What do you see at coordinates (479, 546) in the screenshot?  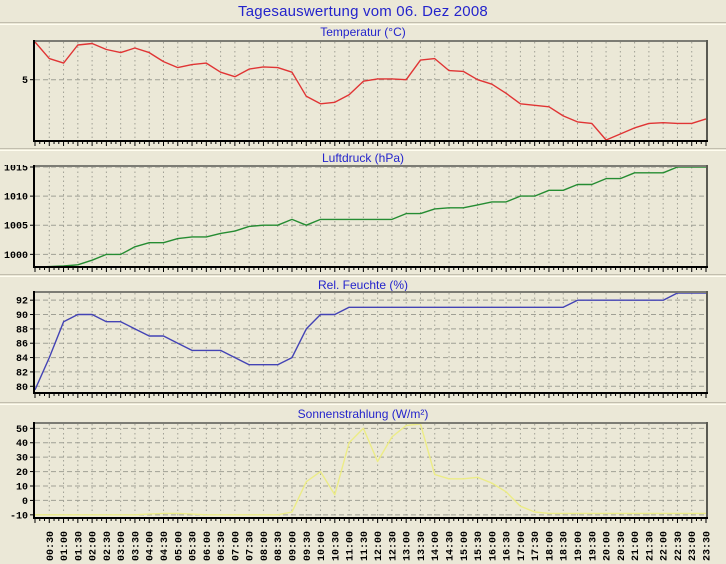 I see `x-axis-time-label: 15:30` at bounding box center [479, 546].